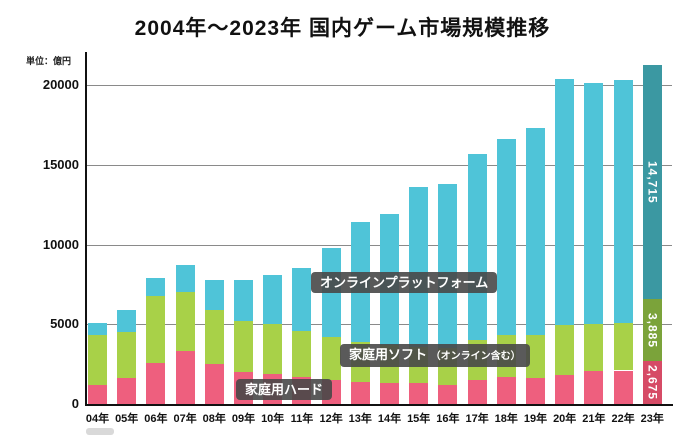 This screenshot has height=439, width=685. What do you see at coordinates (342, 28) in the screenshot?
I see `chart-title: 2004年〜2023年 国内ゲーム市場規模推移` at bounding box center [342, 28].